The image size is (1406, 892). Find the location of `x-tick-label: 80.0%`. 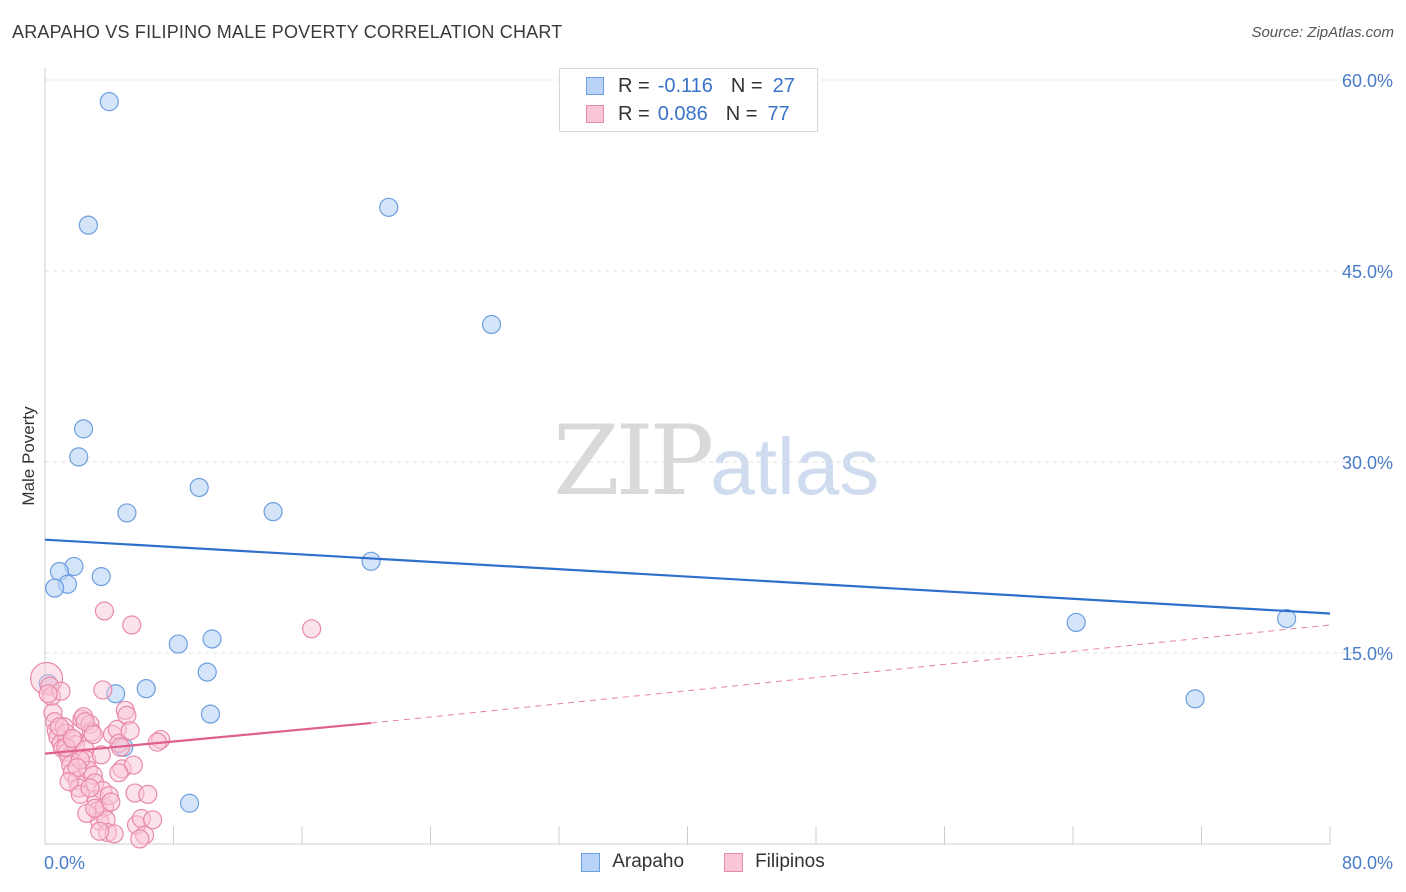

x-tick-label: 80.0% is located at coordinates (1367, 863).